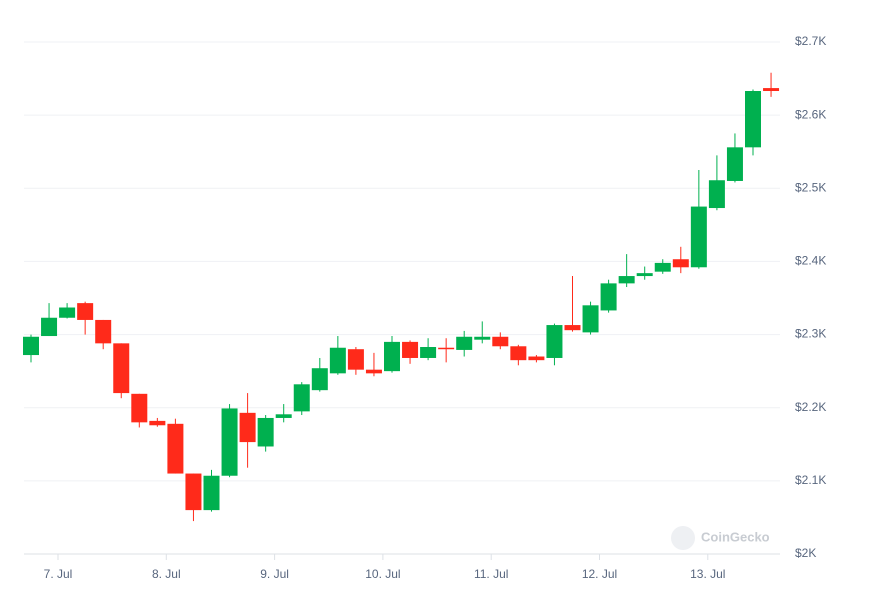  What do you see at coordinates (810, 480) in the screenshot?
I see `y-tick-label: $2.1K` at bounding box center [810, 480].